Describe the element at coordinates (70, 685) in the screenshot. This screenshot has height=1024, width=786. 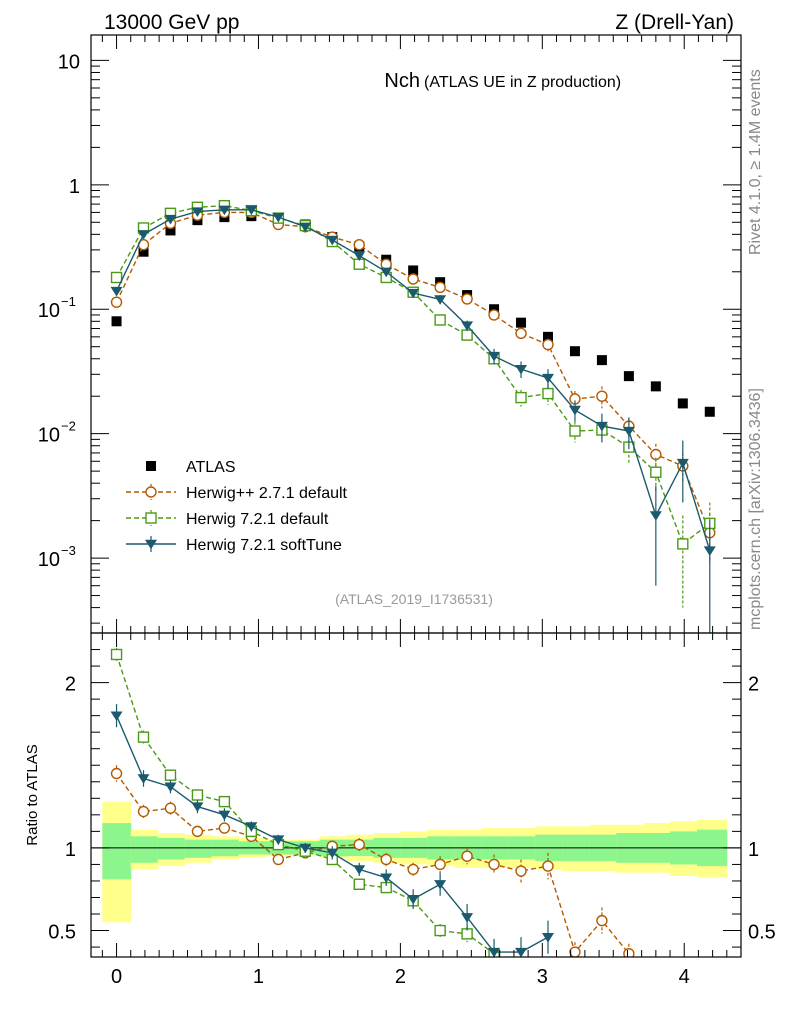
I see `ratio-y-tick-label: 2` at that location.